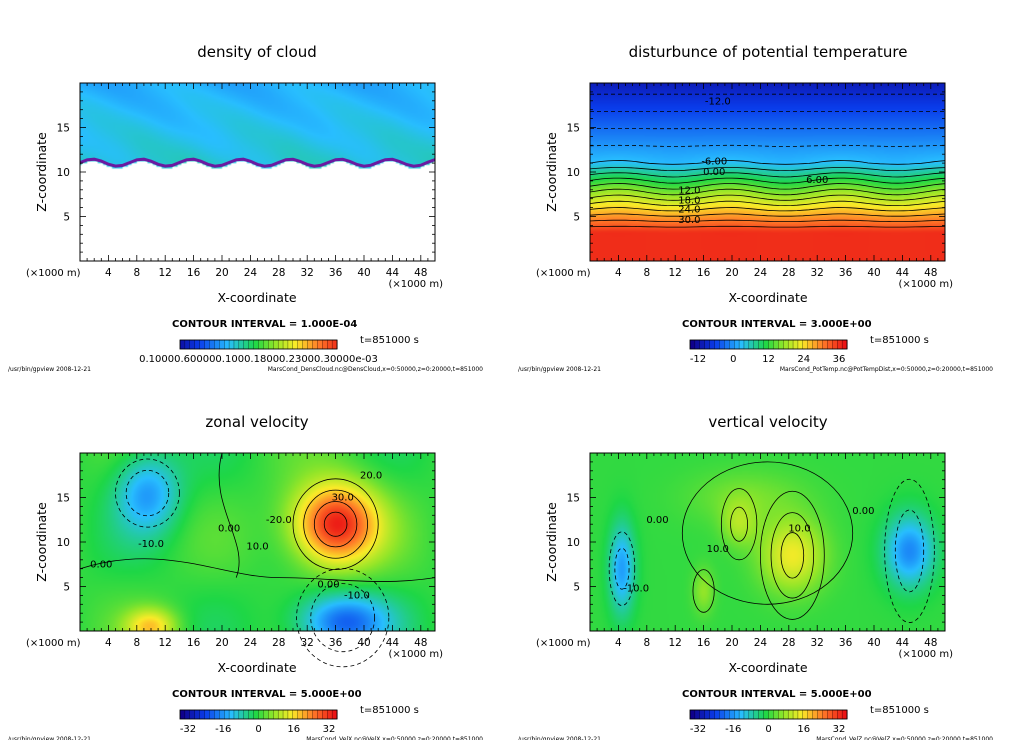  Describe the element at coordinates (63, 499) in the screenshot. I see `y-tick-label: 15` at that location.